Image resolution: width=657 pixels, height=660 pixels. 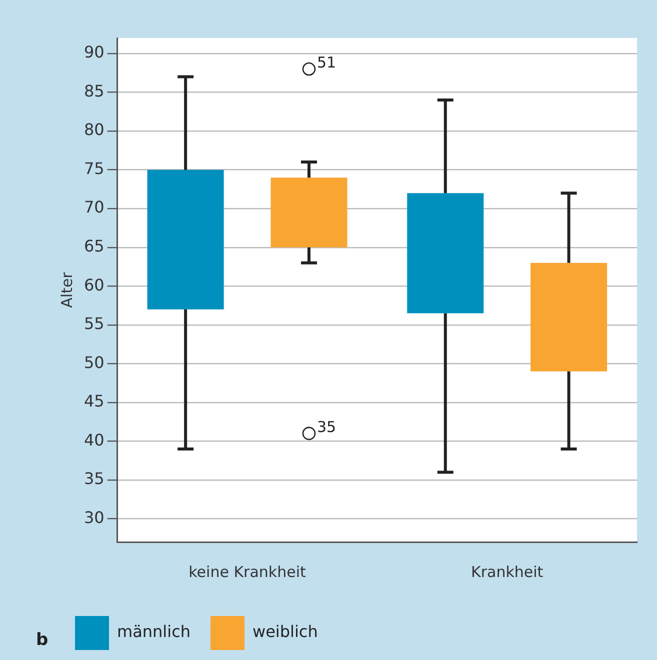 I want to click on text: b, so click(x=42, y=640).